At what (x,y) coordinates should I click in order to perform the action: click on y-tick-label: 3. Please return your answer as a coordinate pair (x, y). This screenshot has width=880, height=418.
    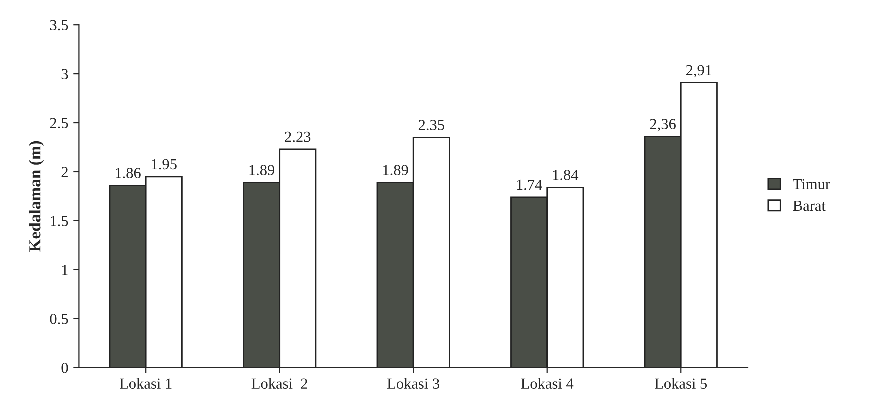
    Looking at the image, I should click on (65, 74).